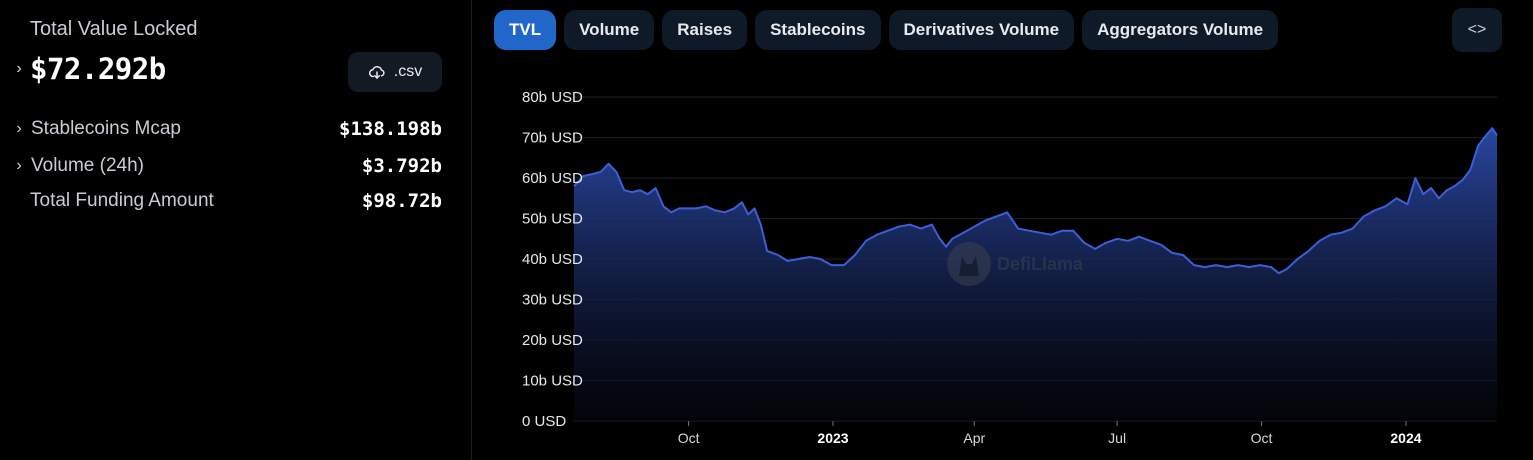 This screenshot has height=460, width=1533. I want to click on total-funding-value: $98.72b, so click(401, 201).